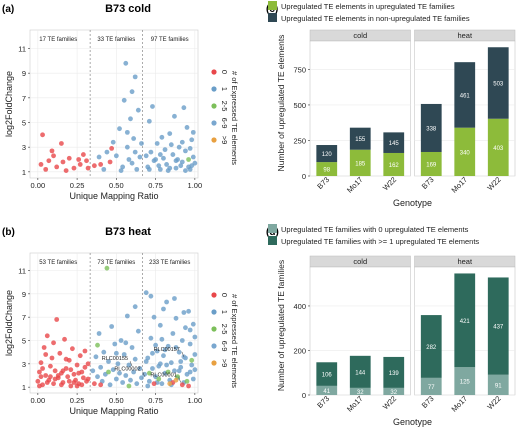  Describe the element at coordinates (431, 129) in the screenshot. I see `bar-value-label: 338` at that location.